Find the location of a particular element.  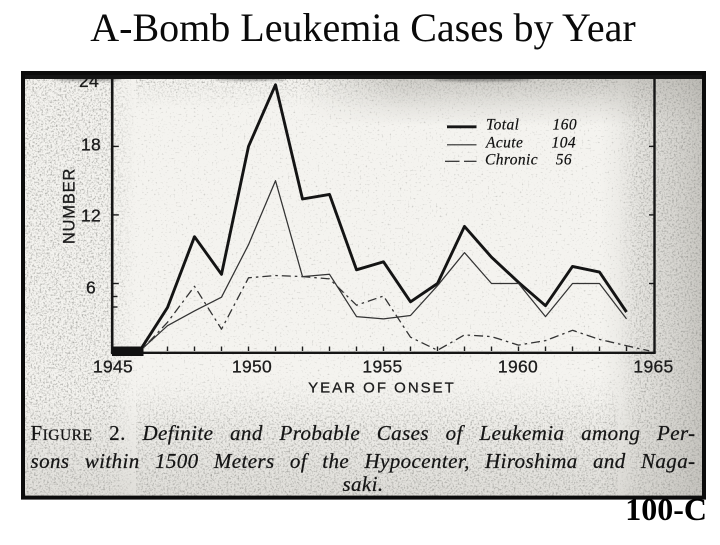

svg-text: 18 is located at coordinates (91, 144).